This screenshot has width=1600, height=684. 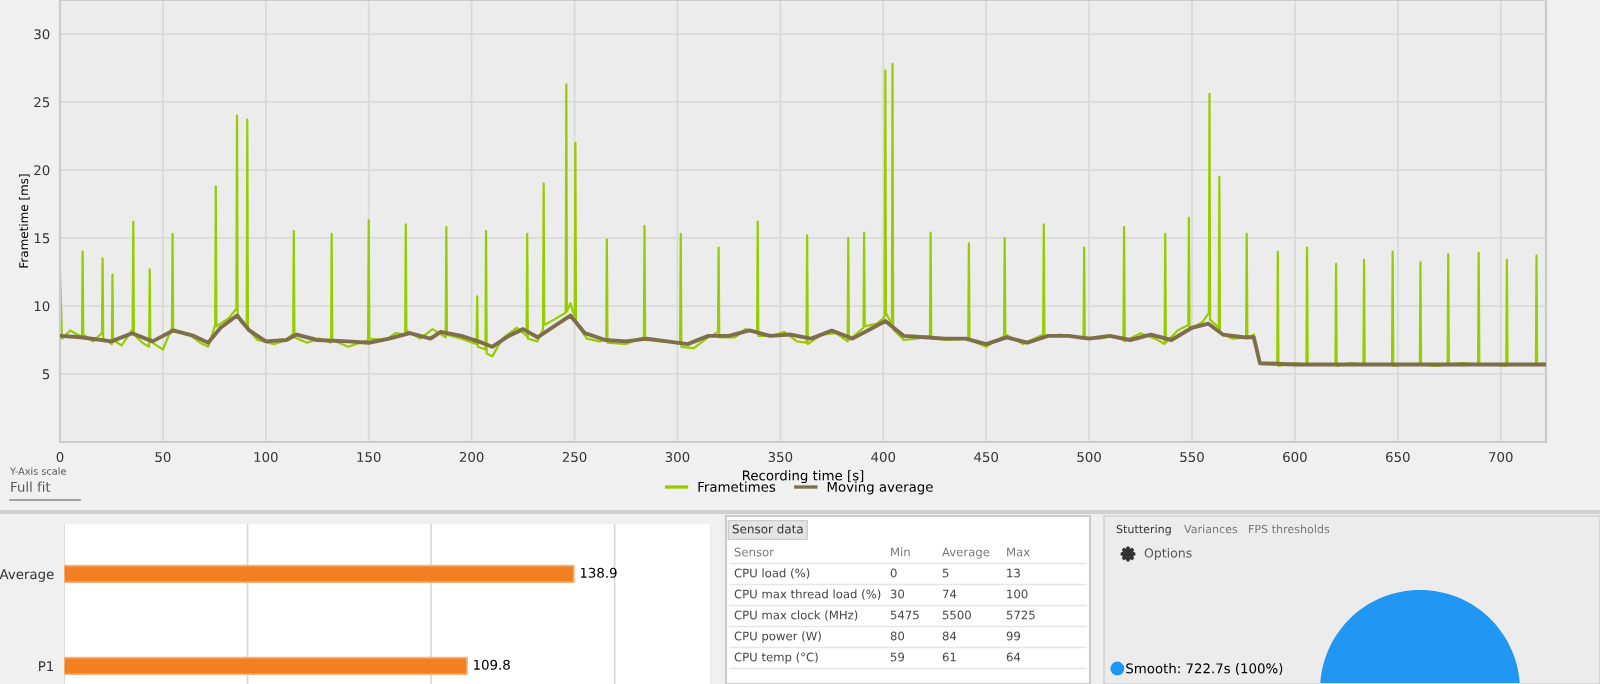 I want to click on line-series, so click(x=803, y=340).